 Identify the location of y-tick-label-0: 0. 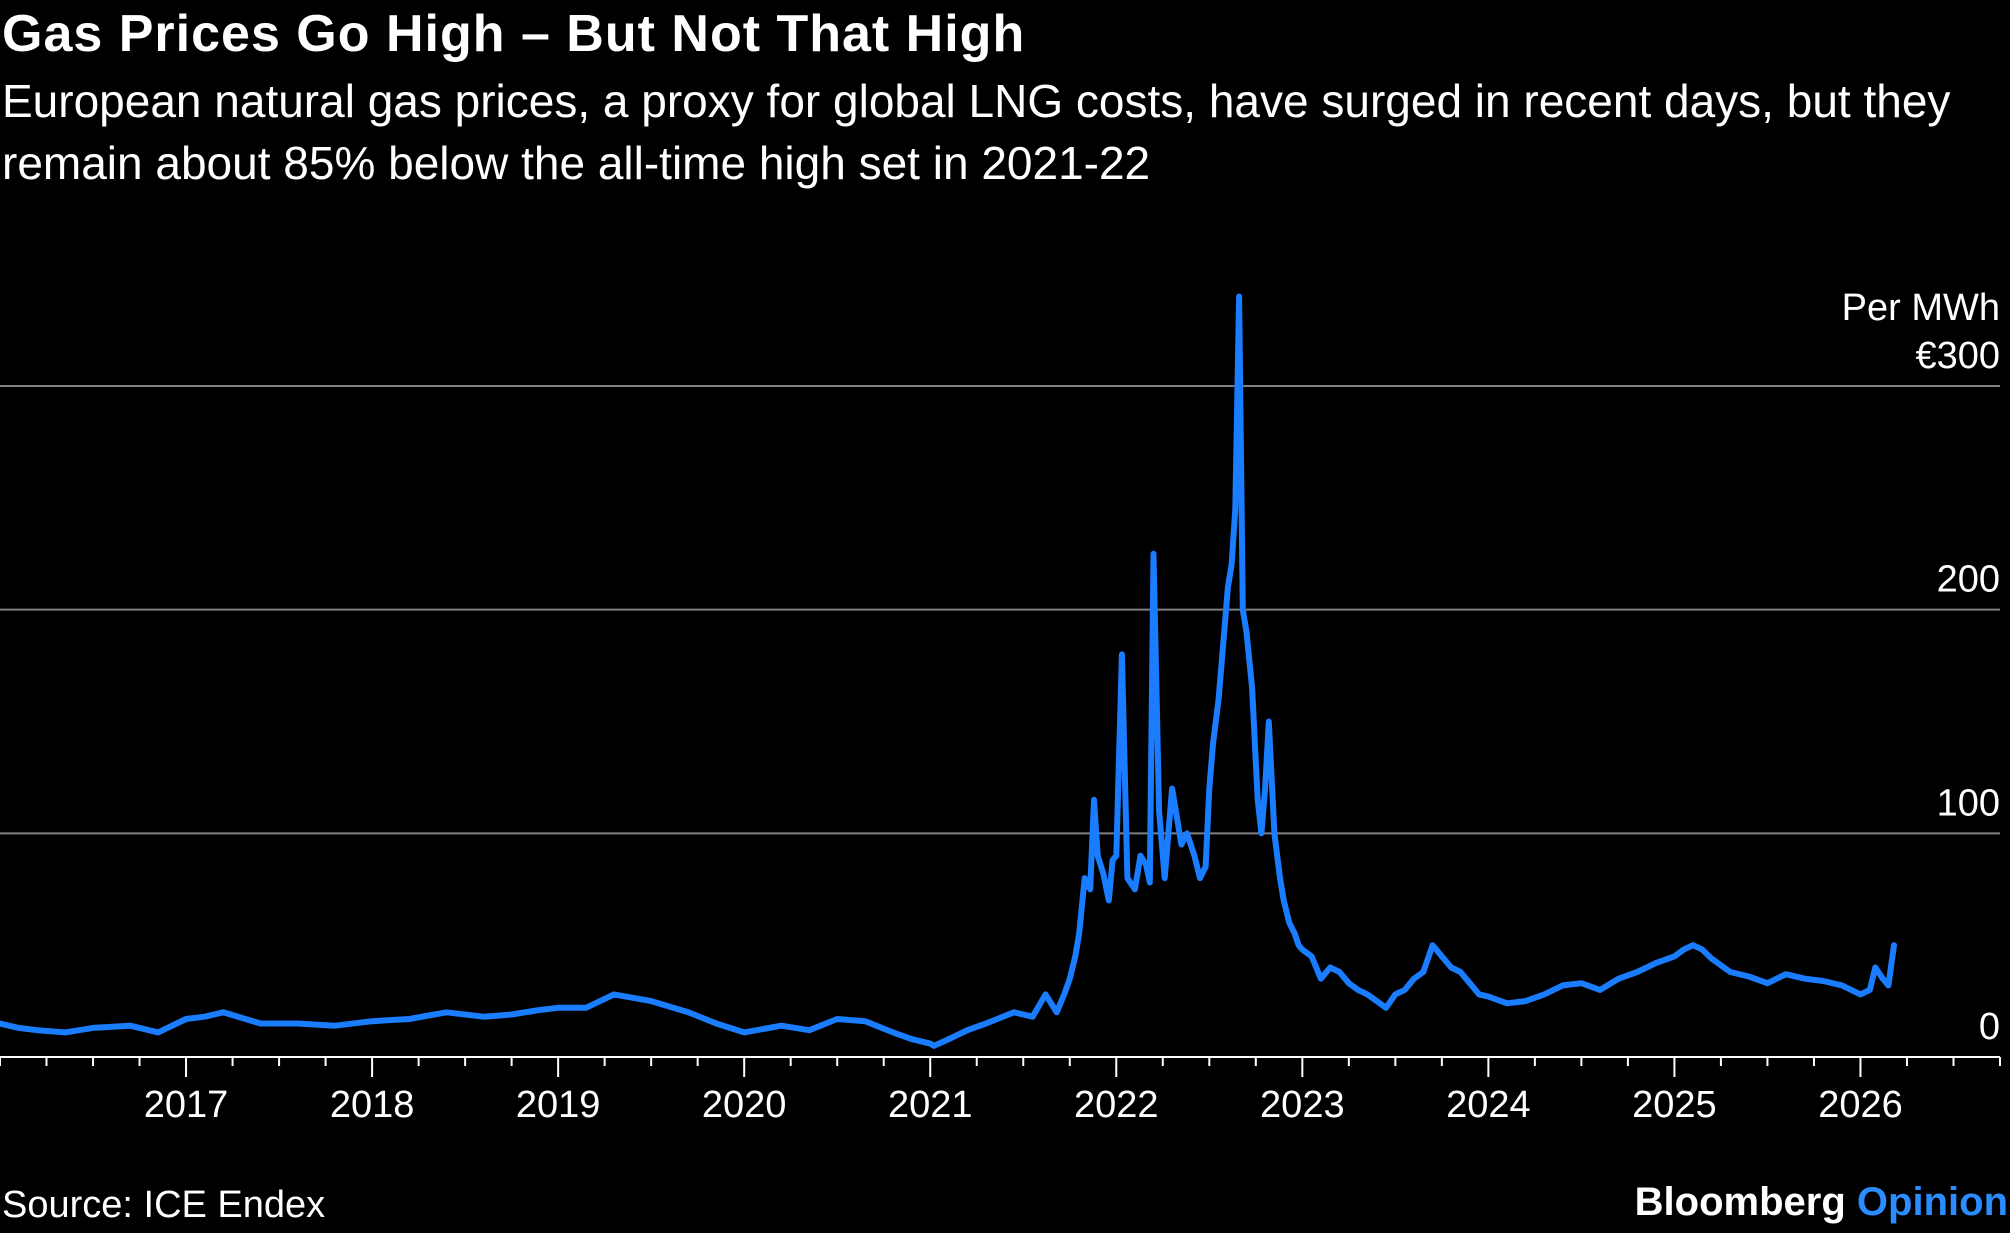
(1989, 1027).